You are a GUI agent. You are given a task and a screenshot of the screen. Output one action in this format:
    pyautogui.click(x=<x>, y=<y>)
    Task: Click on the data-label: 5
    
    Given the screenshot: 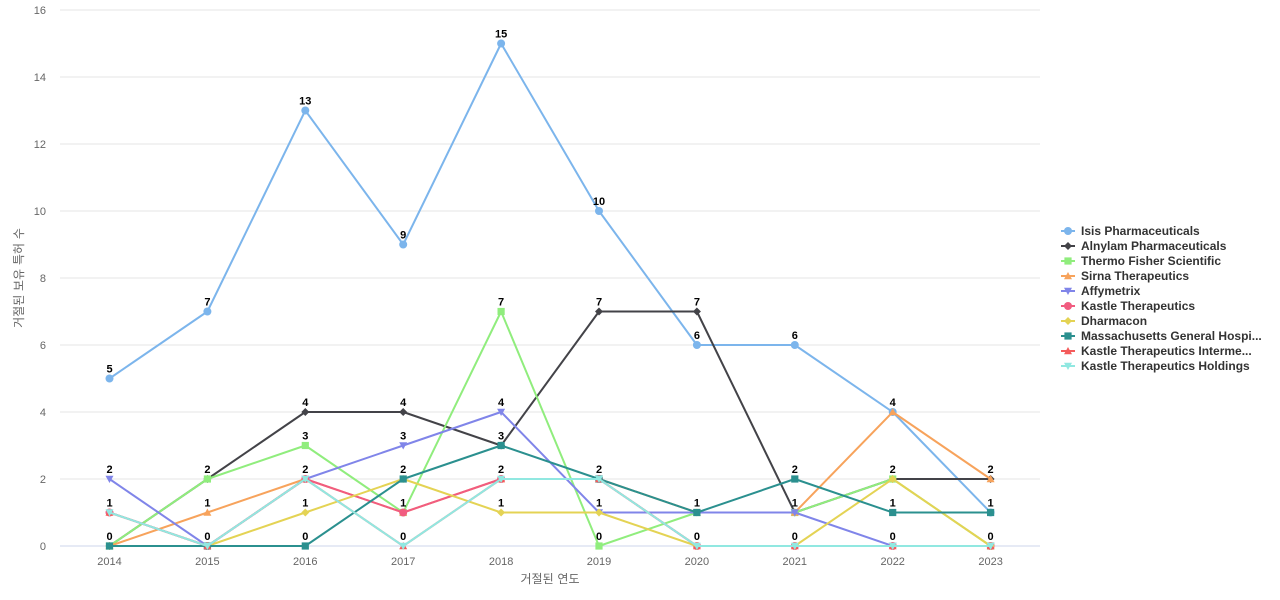 What is the action you would take?
    pyautogui.click(x=109, y=370)
    